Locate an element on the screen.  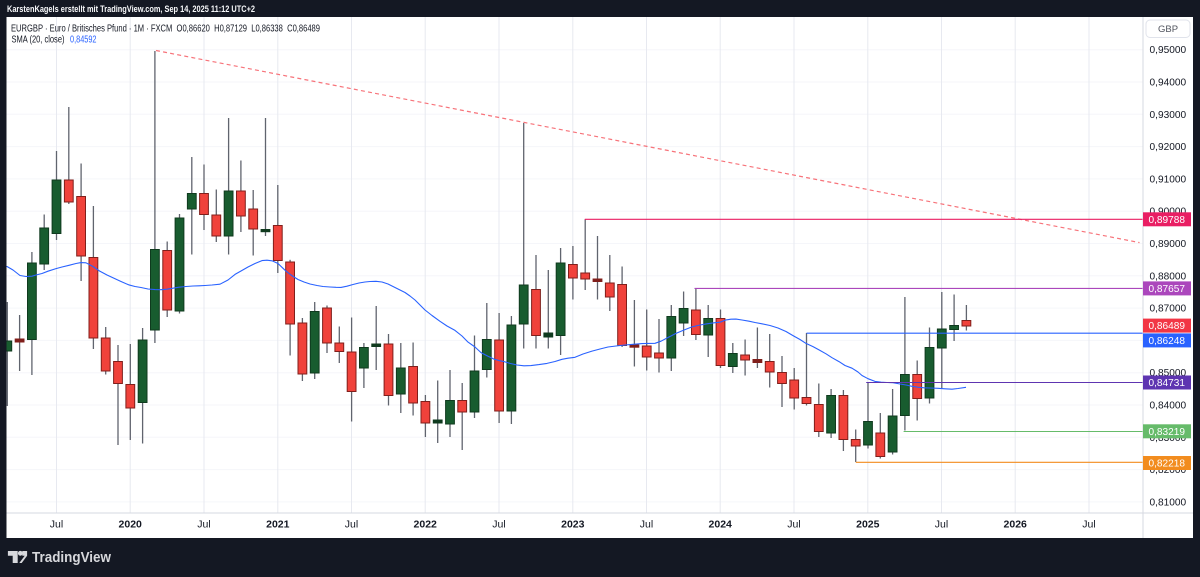
svg-text: 0,91000 is located at coordinates (1168, 179).